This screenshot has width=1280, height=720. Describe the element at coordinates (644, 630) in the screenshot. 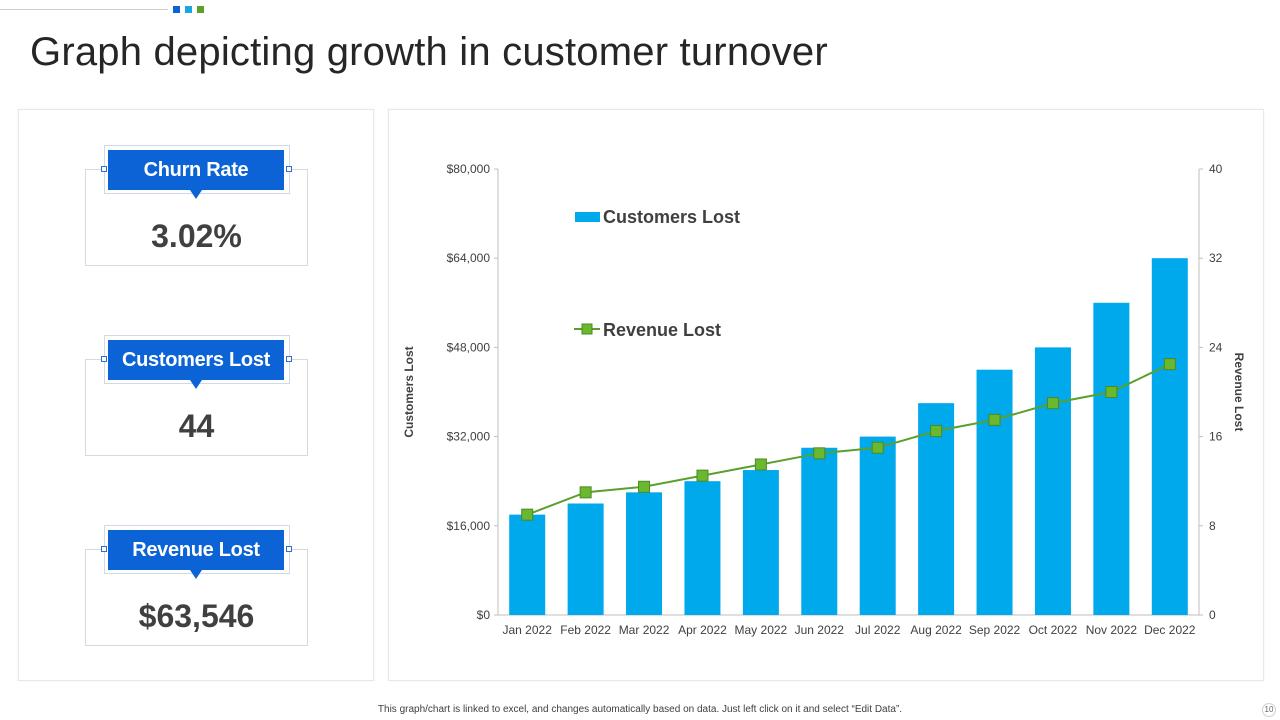

I see `x-tick-label: Mar 2022` at that location.